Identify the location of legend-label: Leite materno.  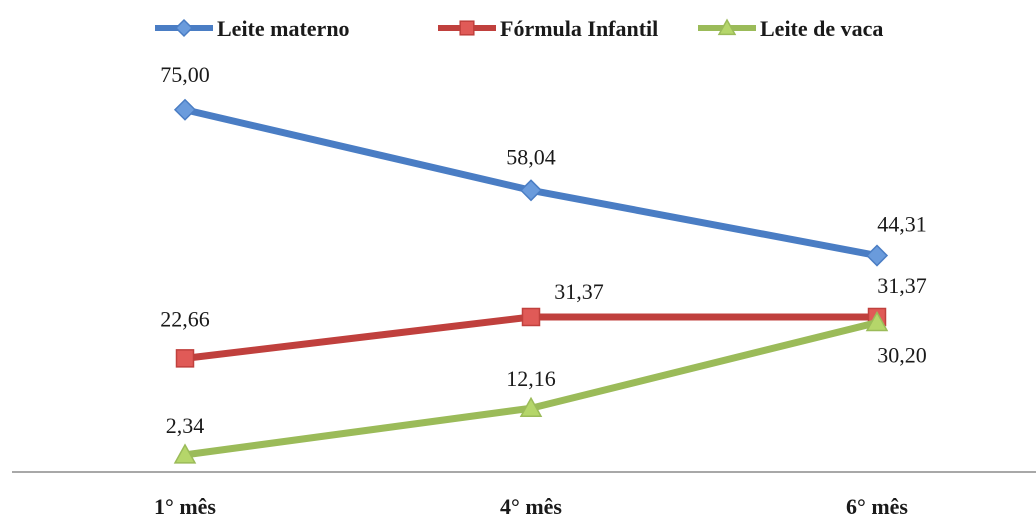
(283, 28).